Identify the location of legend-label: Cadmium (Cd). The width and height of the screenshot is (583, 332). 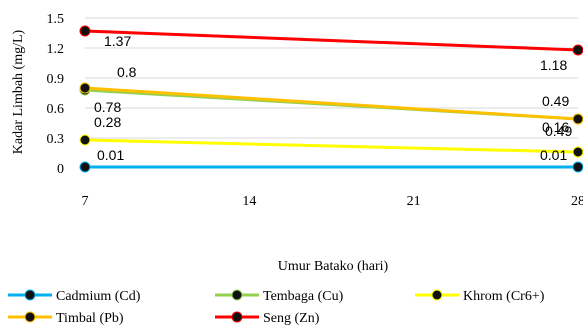
(98, 296).